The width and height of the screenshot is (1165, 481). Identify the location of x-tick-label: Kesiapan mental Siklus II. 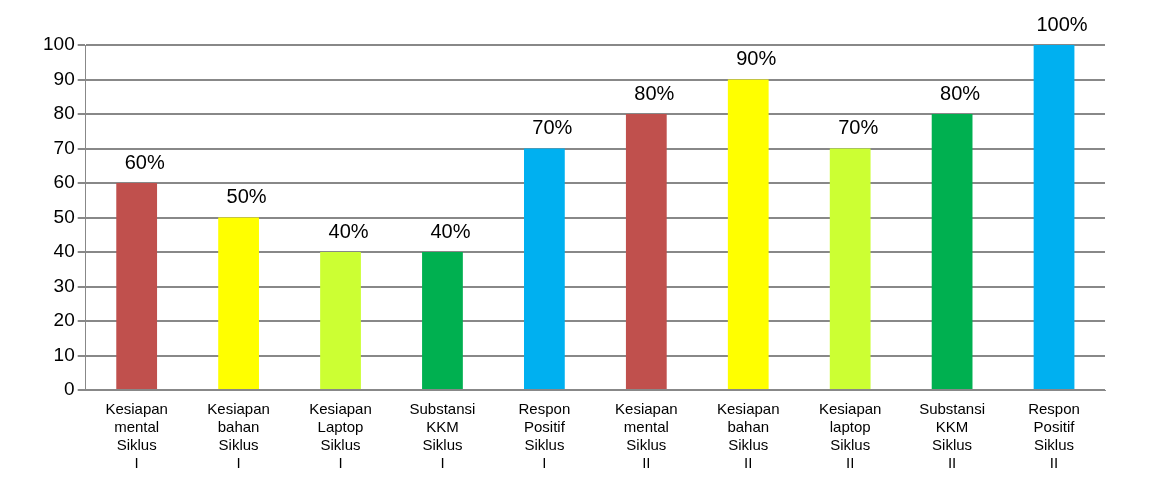
(646, 436).